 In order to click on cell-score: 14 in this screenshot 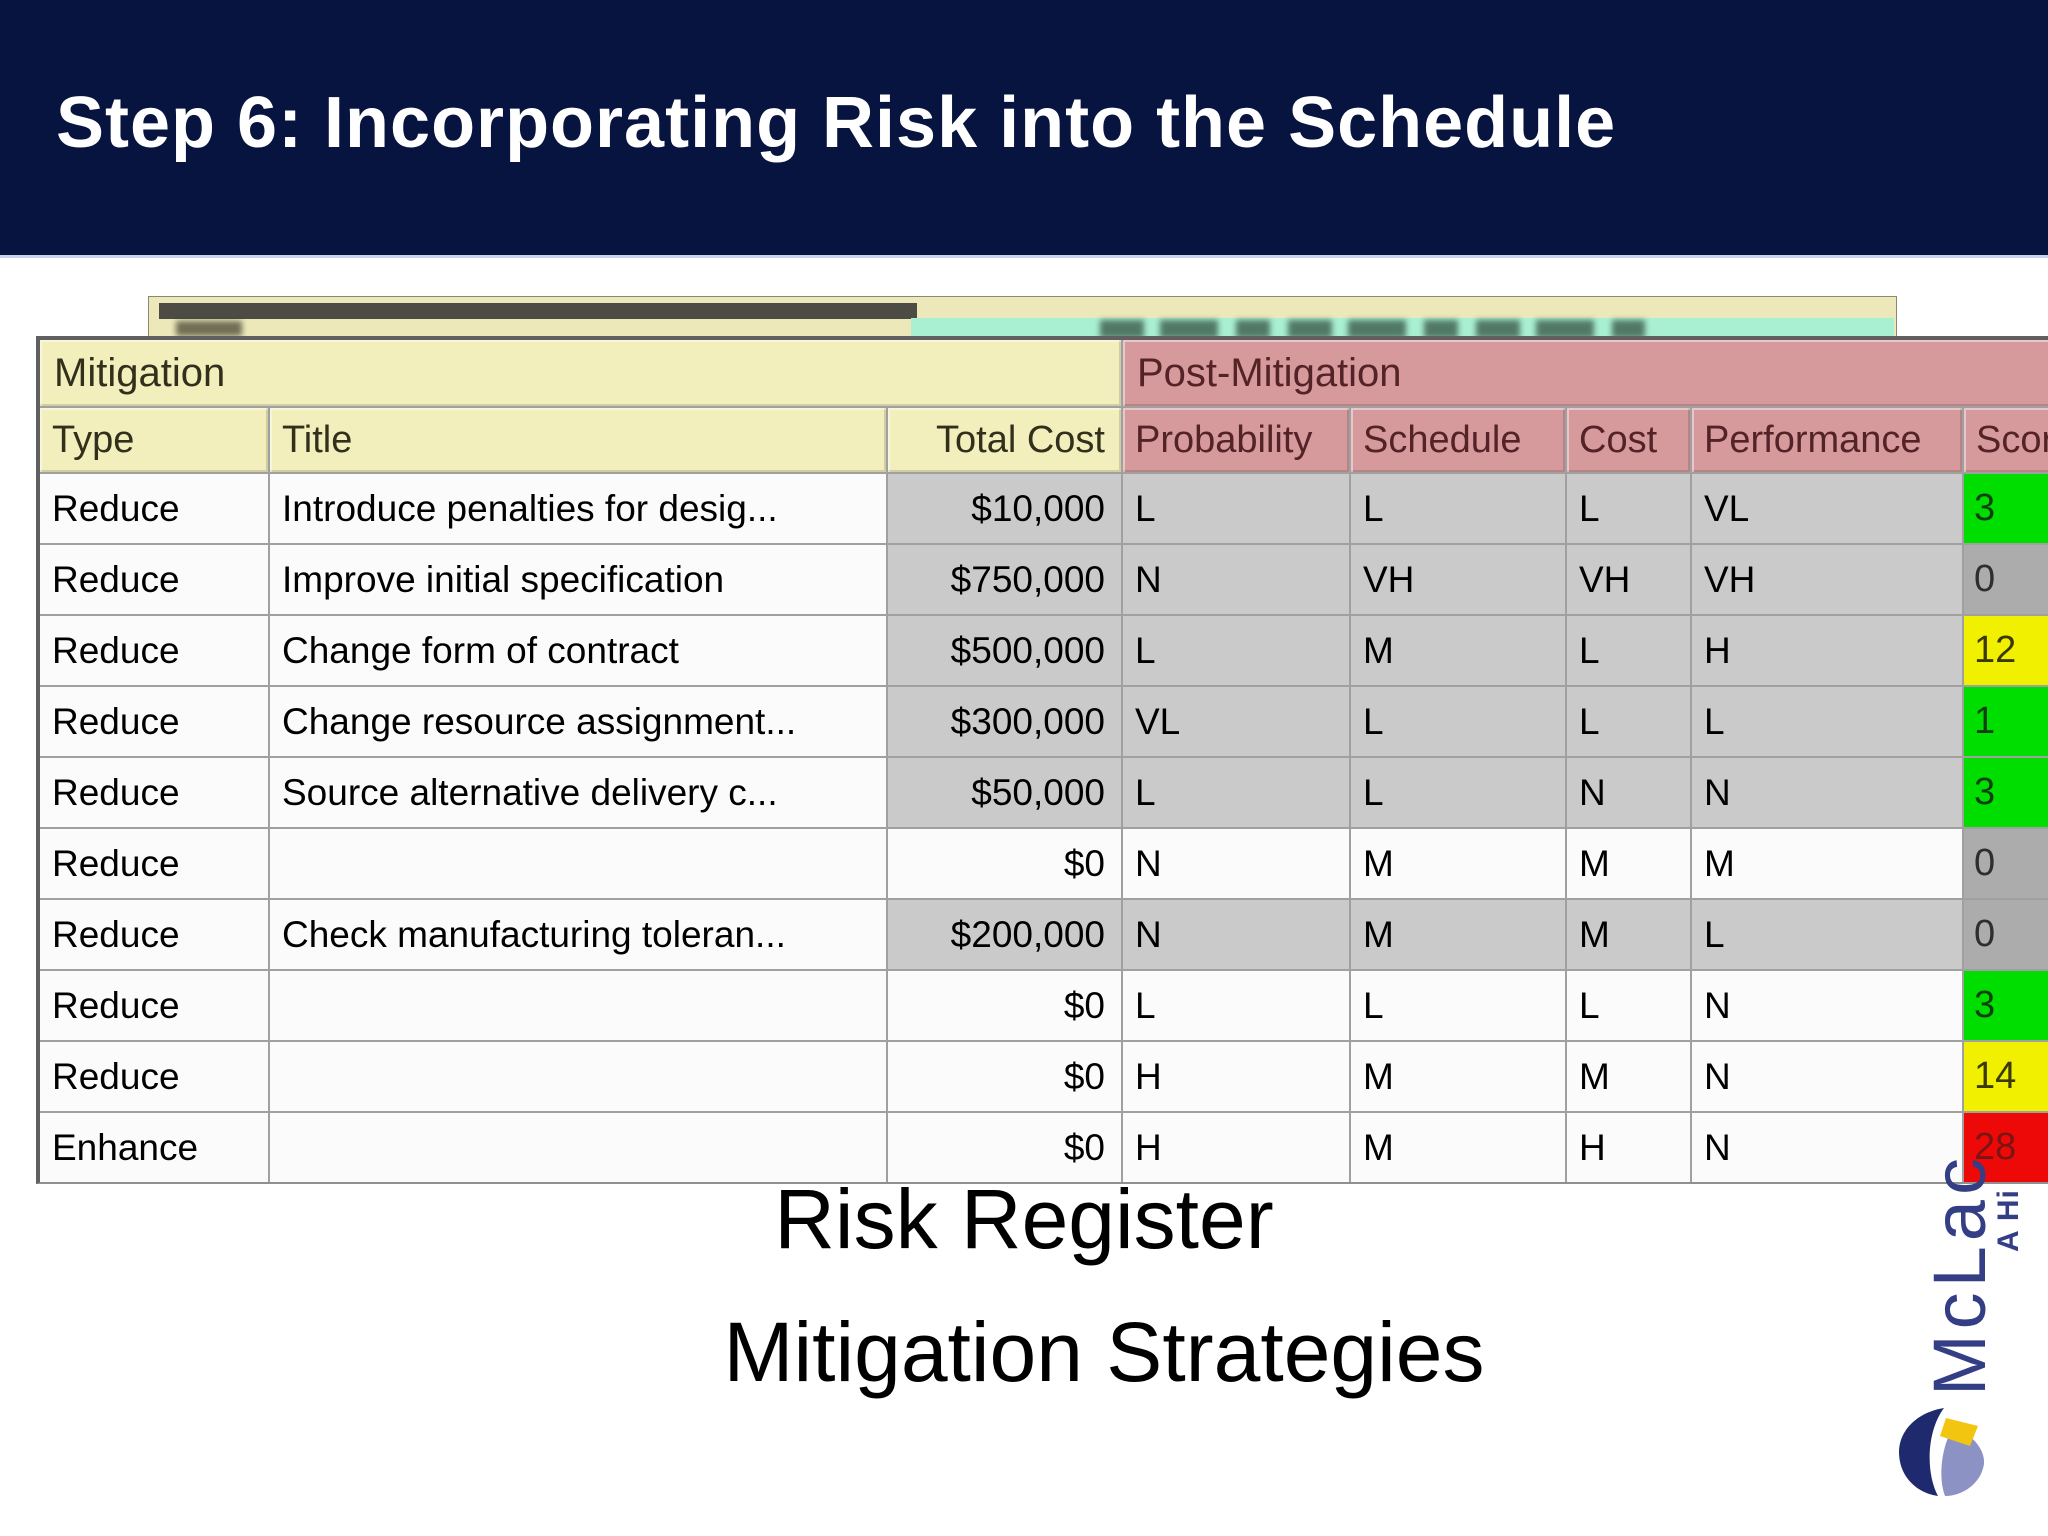, I will do `click(2006, 1076)`.